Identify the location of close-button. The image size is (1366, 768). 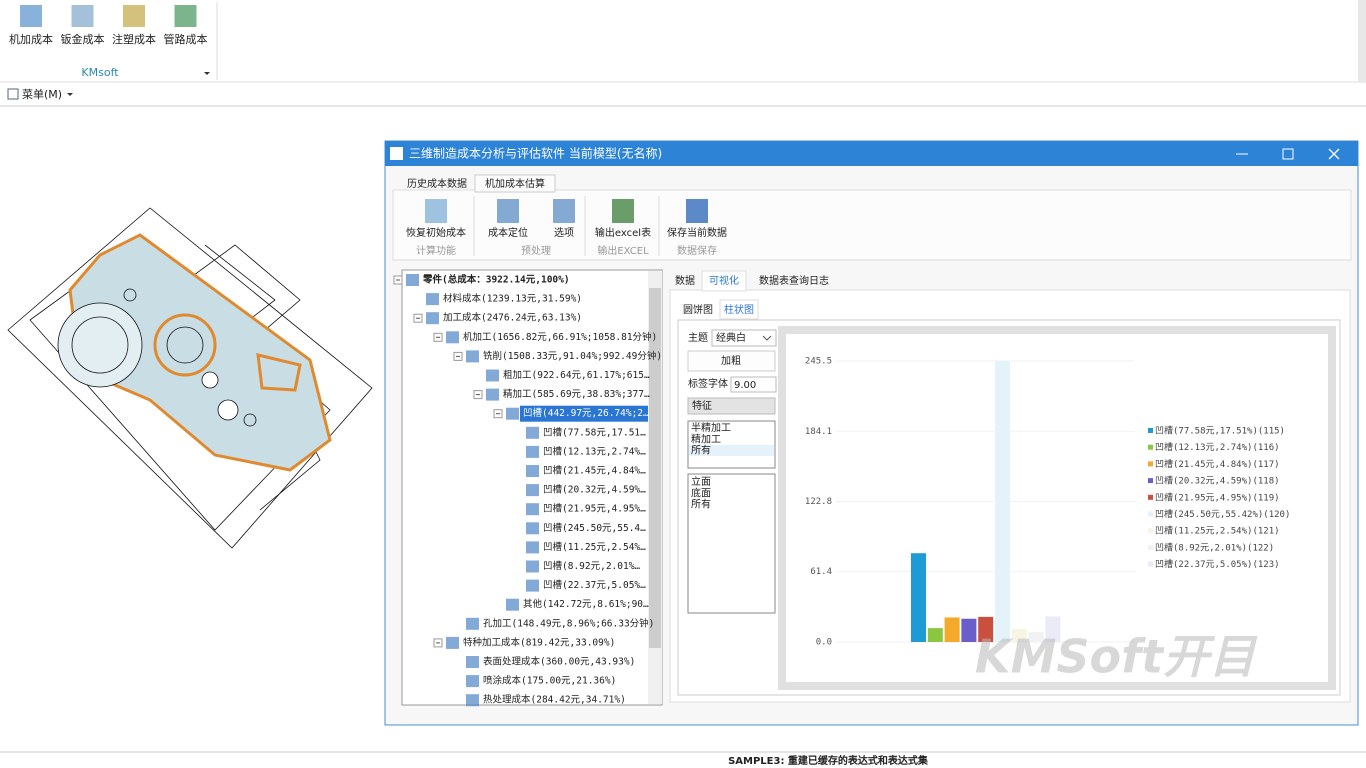
(1334, 154).